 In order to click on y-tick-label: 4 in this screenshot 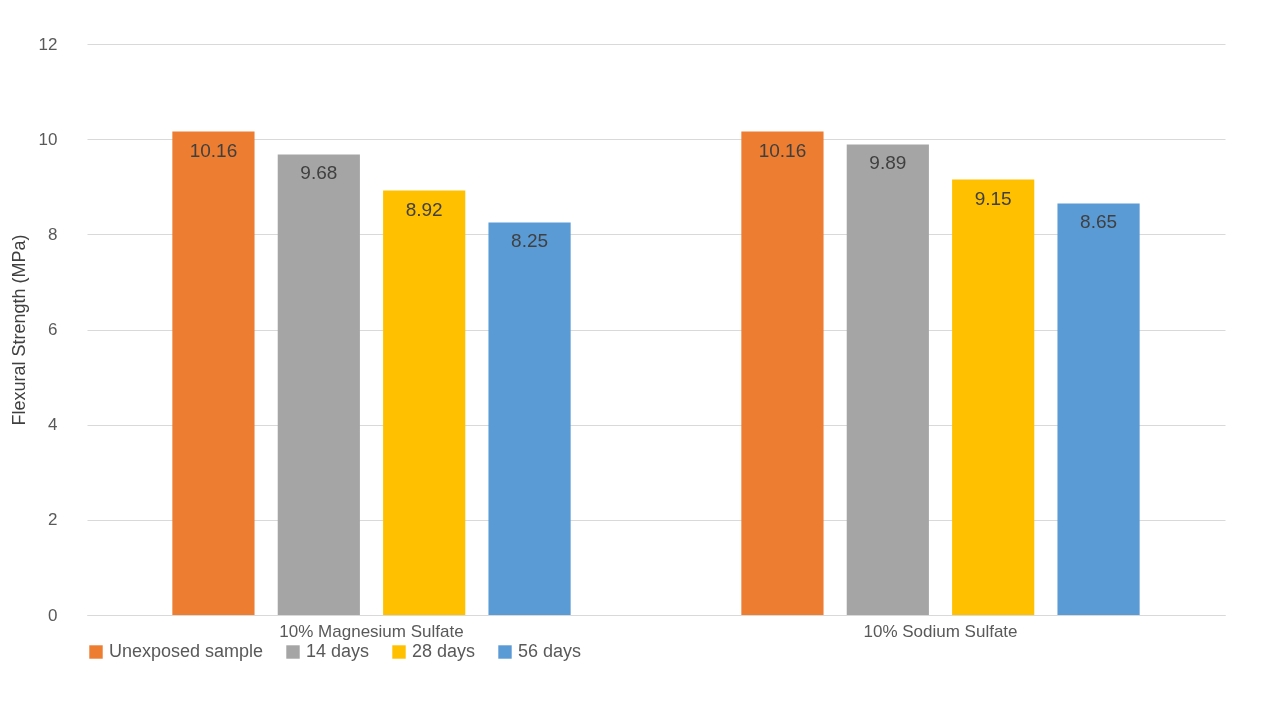, I will do `click(53, 425)`.